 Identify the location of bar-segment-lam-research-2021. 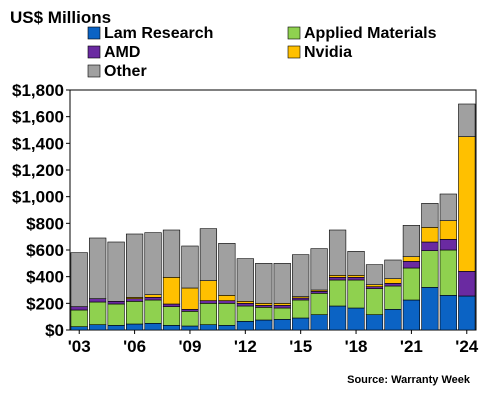
(411, 315).